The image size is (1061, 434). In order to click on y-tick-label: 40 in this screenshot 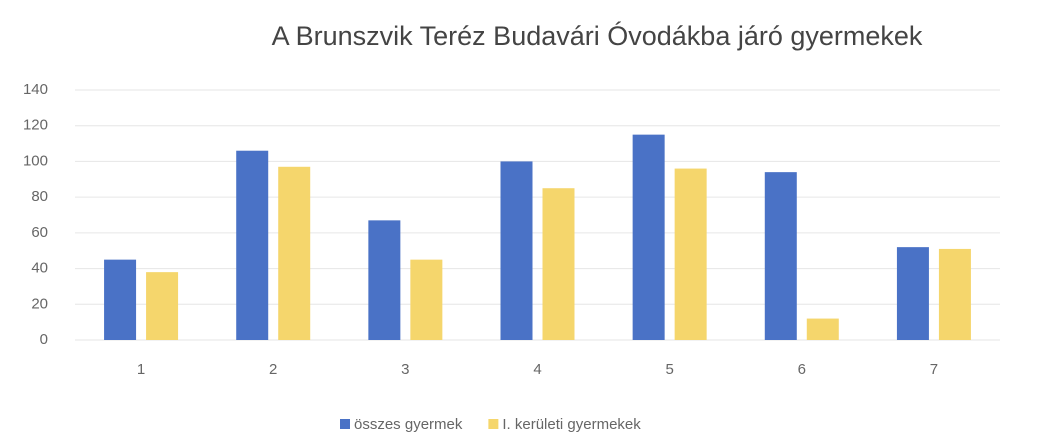, I will do `click(39, 268)`.